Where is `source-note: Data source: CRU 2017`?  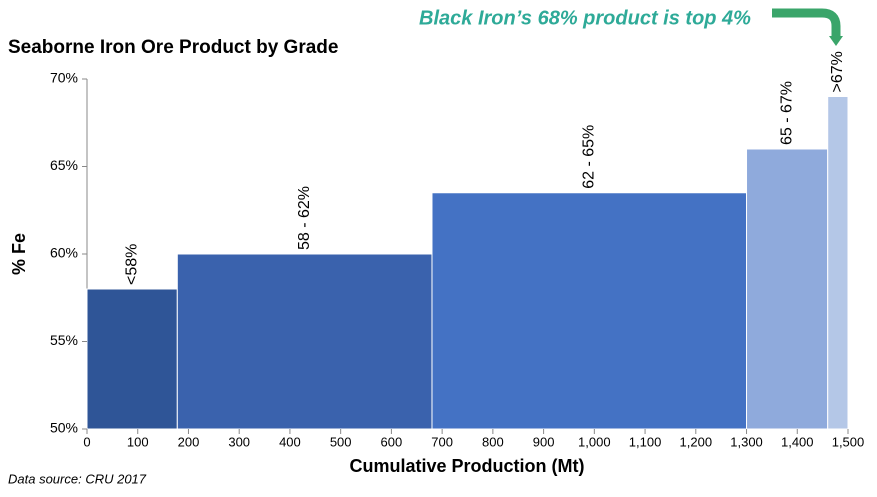 source-note: Data source: CRU 2017 is located at coordinates (77, 478).